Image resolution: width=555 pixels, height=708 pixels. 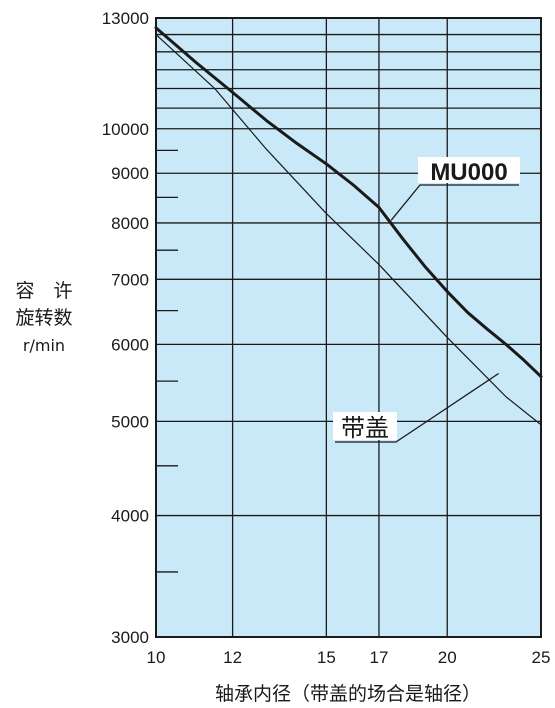 I want to click on y-tick-label-6000: 6000, so click(x=130, y=344).